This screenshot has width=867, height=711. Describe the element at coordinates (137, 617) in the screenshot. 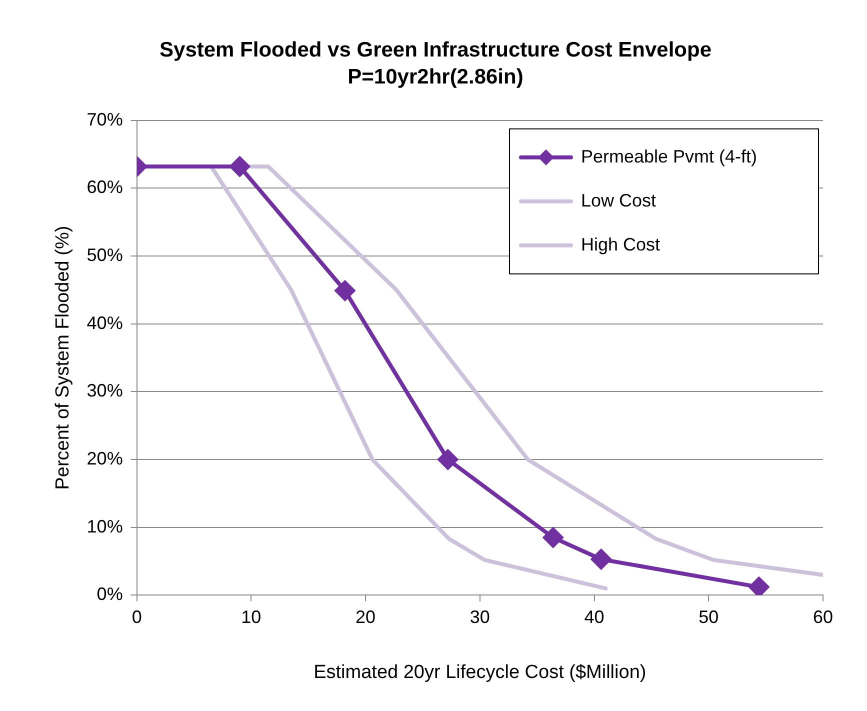

I see `x-tick-label: 0` at that location.